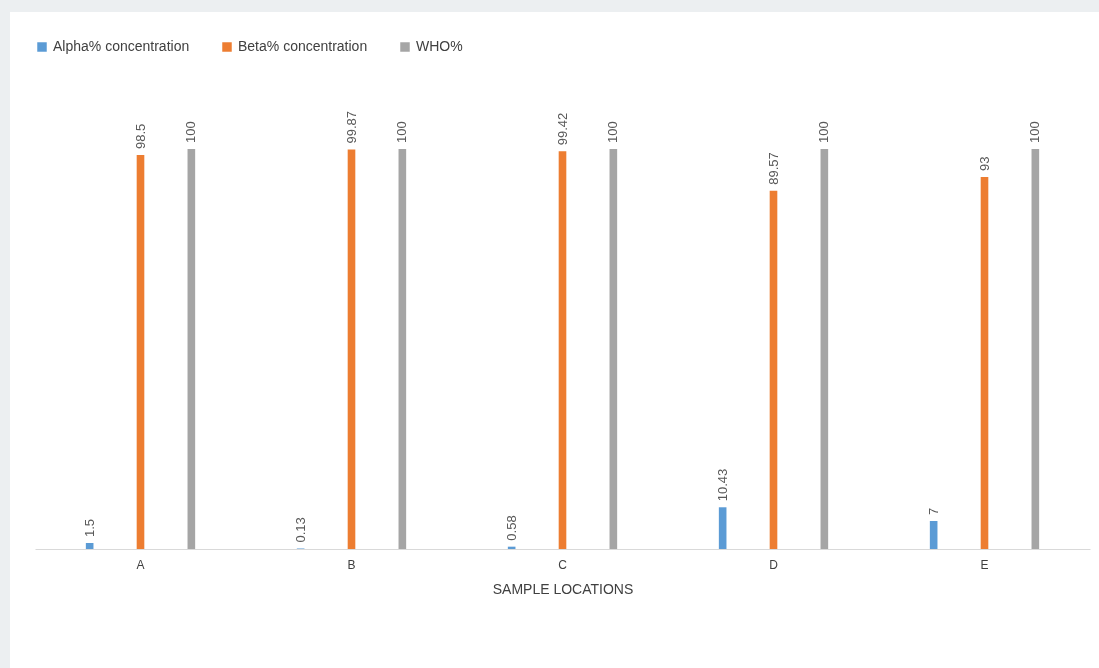 This screenshot has width=1099, height=668. What do you see at coordinates (933, 511) in the screenshot?
I see `data-label: 7` at bounding box center [933, 511].